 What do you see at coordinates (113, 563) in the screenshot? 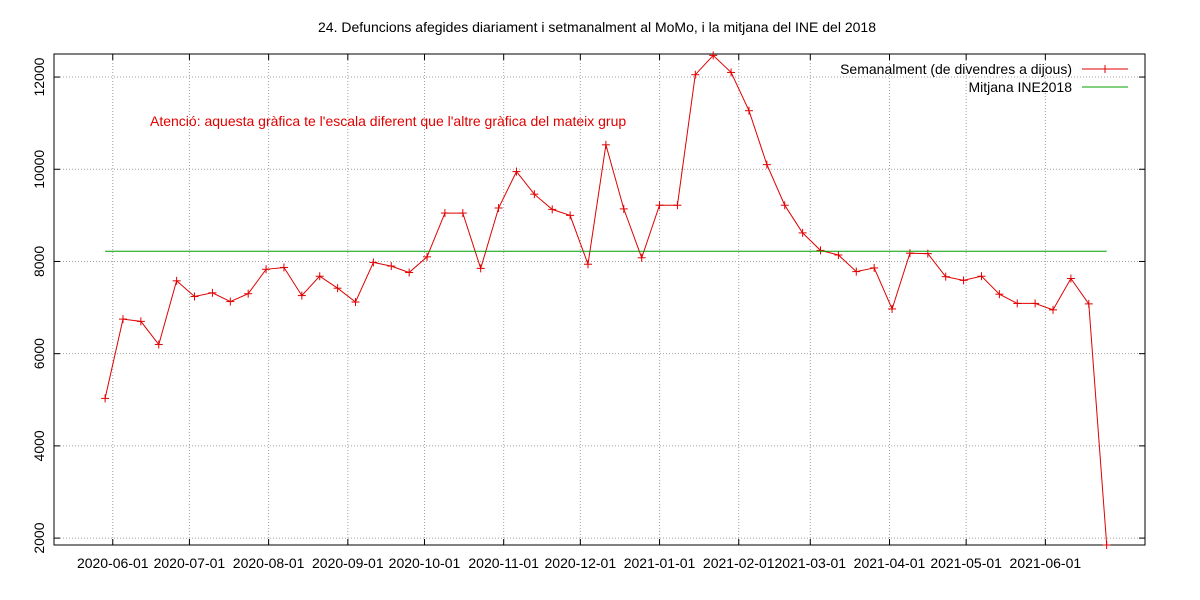
I see `x-tick-label: 2020-06-01` at bounding box center [113, 563].